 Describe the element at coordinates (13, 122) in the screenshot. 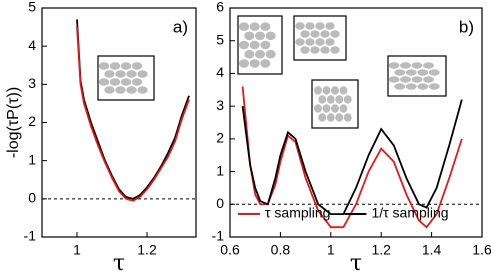

I see `y-axis-label: -log(τP(τ))` at that location.